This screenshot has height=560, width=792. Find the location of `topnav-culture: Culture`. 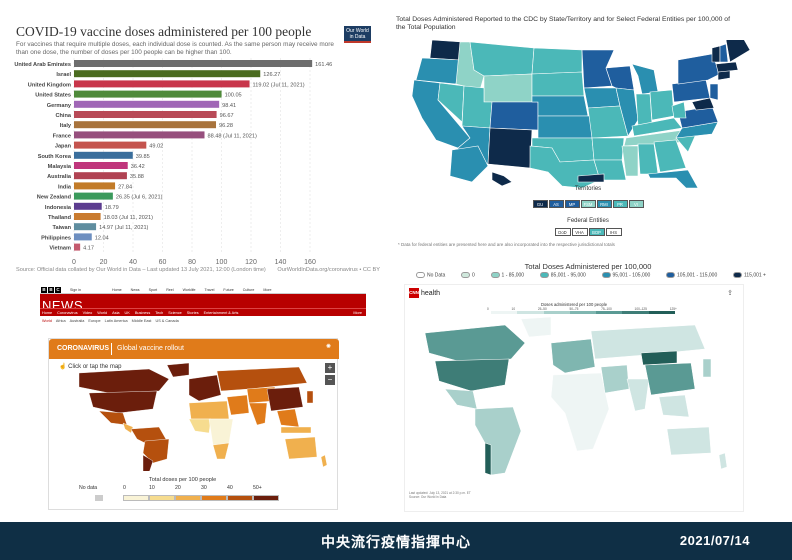

topnav-culture: Culture is located at coordinates (248, 290).